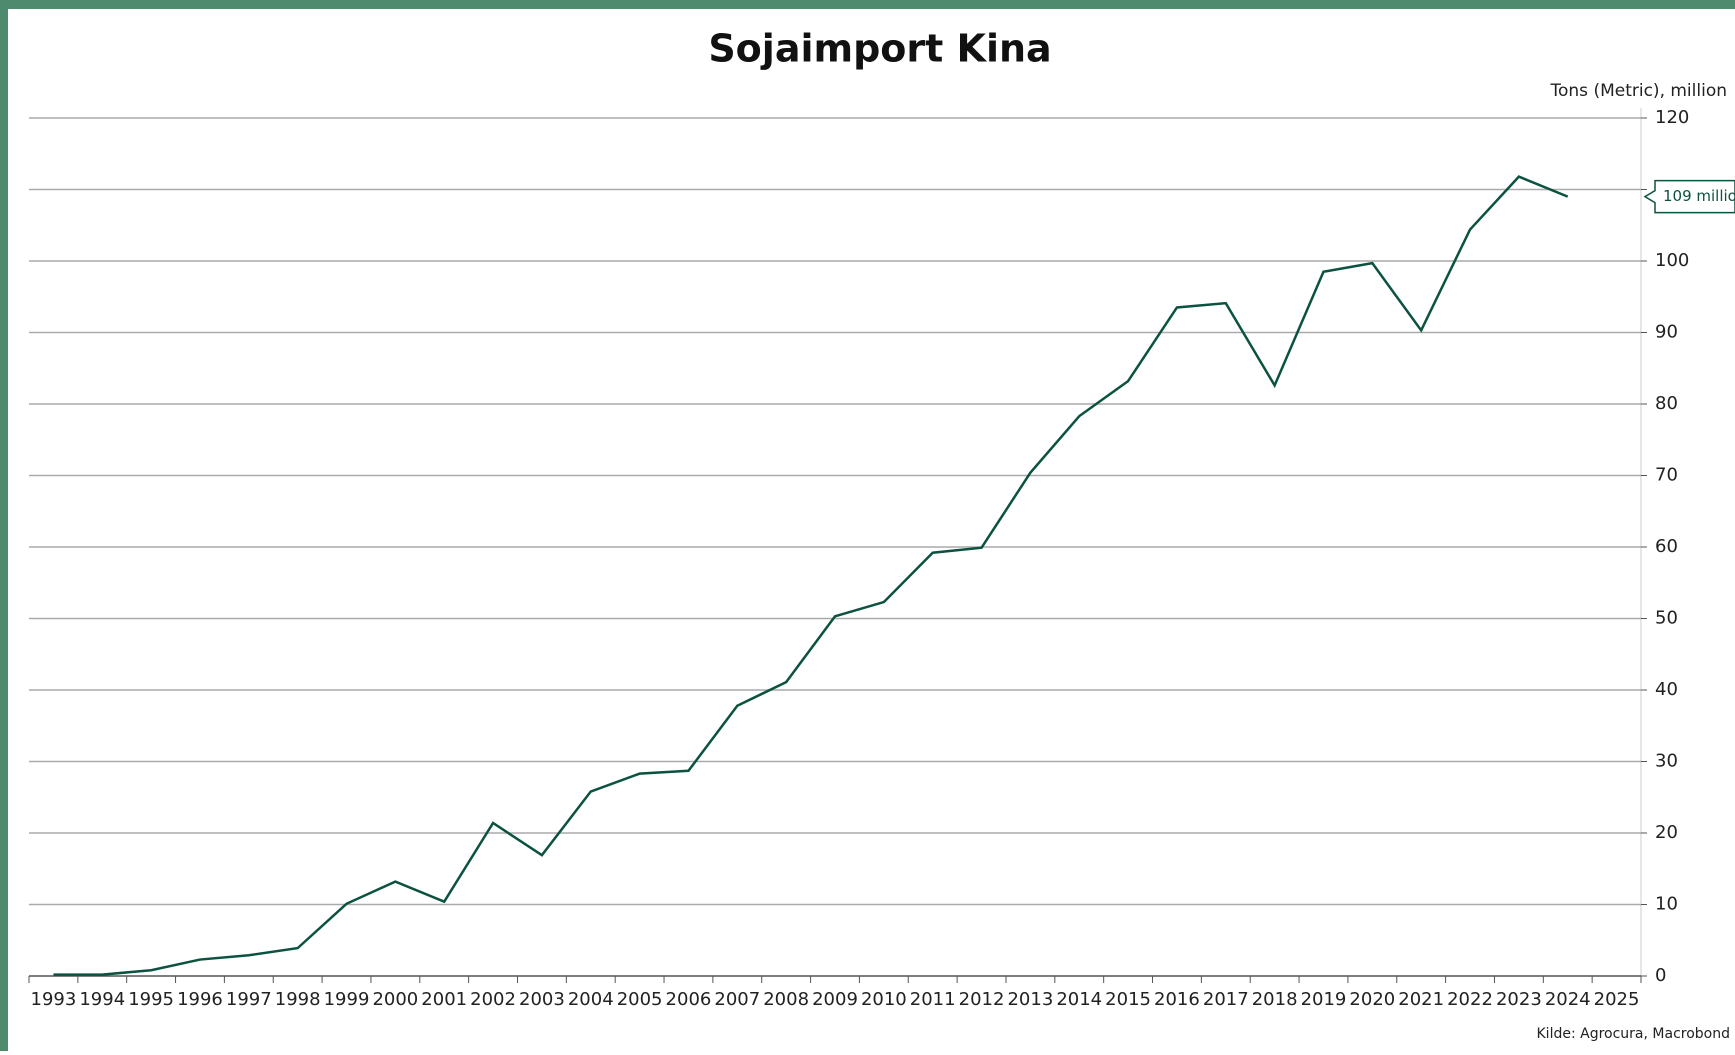  Describe the element at coordinates (933, 999) in the screenshot. I see `x-tick-label: 2011` at that location.